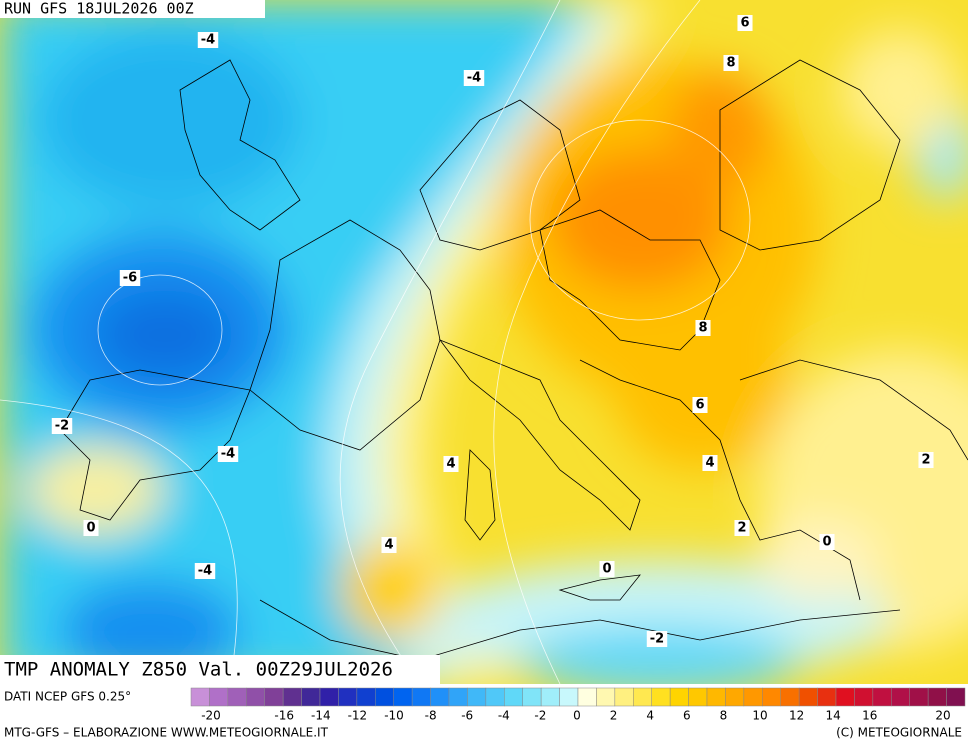 This screenshot has height=745, width=968. Describe the element at coordinates (759, 716) in the screenshot. I see `colorbar-tick-label: 10` at that location.